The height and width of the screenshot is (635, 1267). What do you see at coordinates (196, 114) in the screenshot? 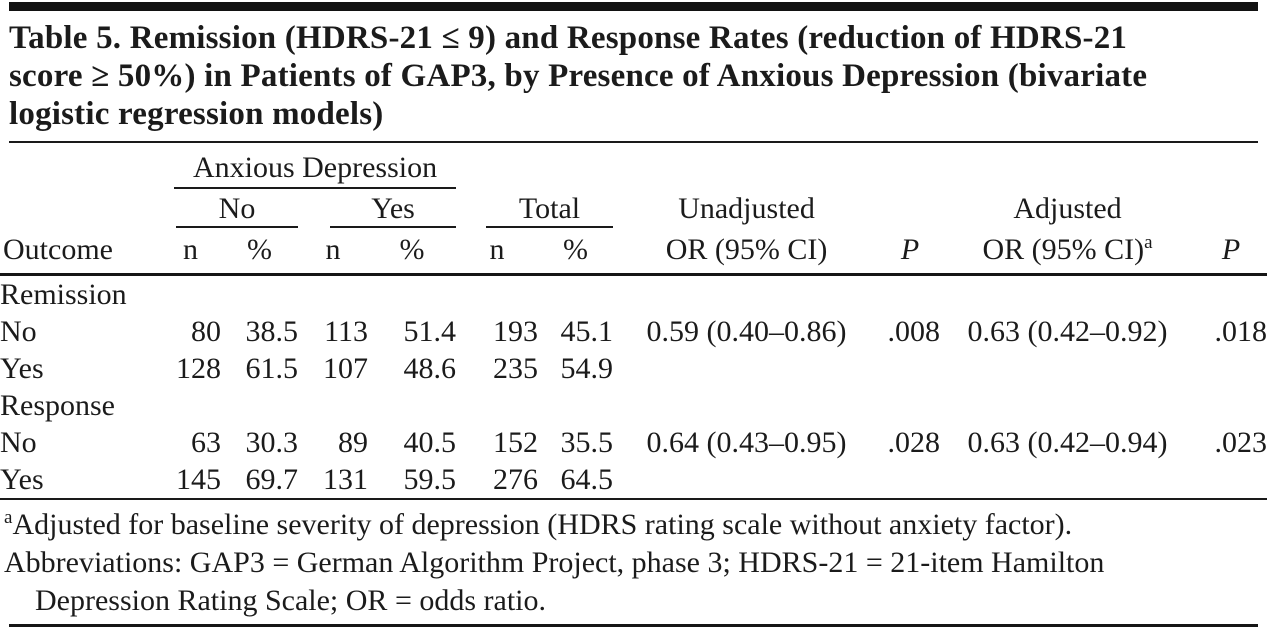
I see `title-line-3: logistic regression models)` at bounding box center [196, 114].